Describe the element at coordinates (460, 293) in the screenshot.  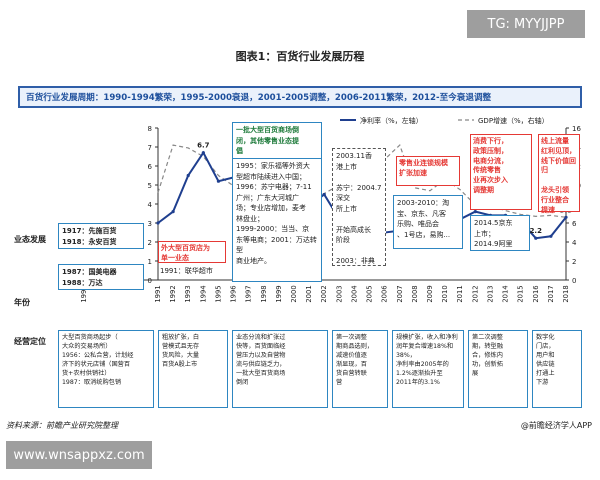
I see `x-tick-label: 2011` at that location.